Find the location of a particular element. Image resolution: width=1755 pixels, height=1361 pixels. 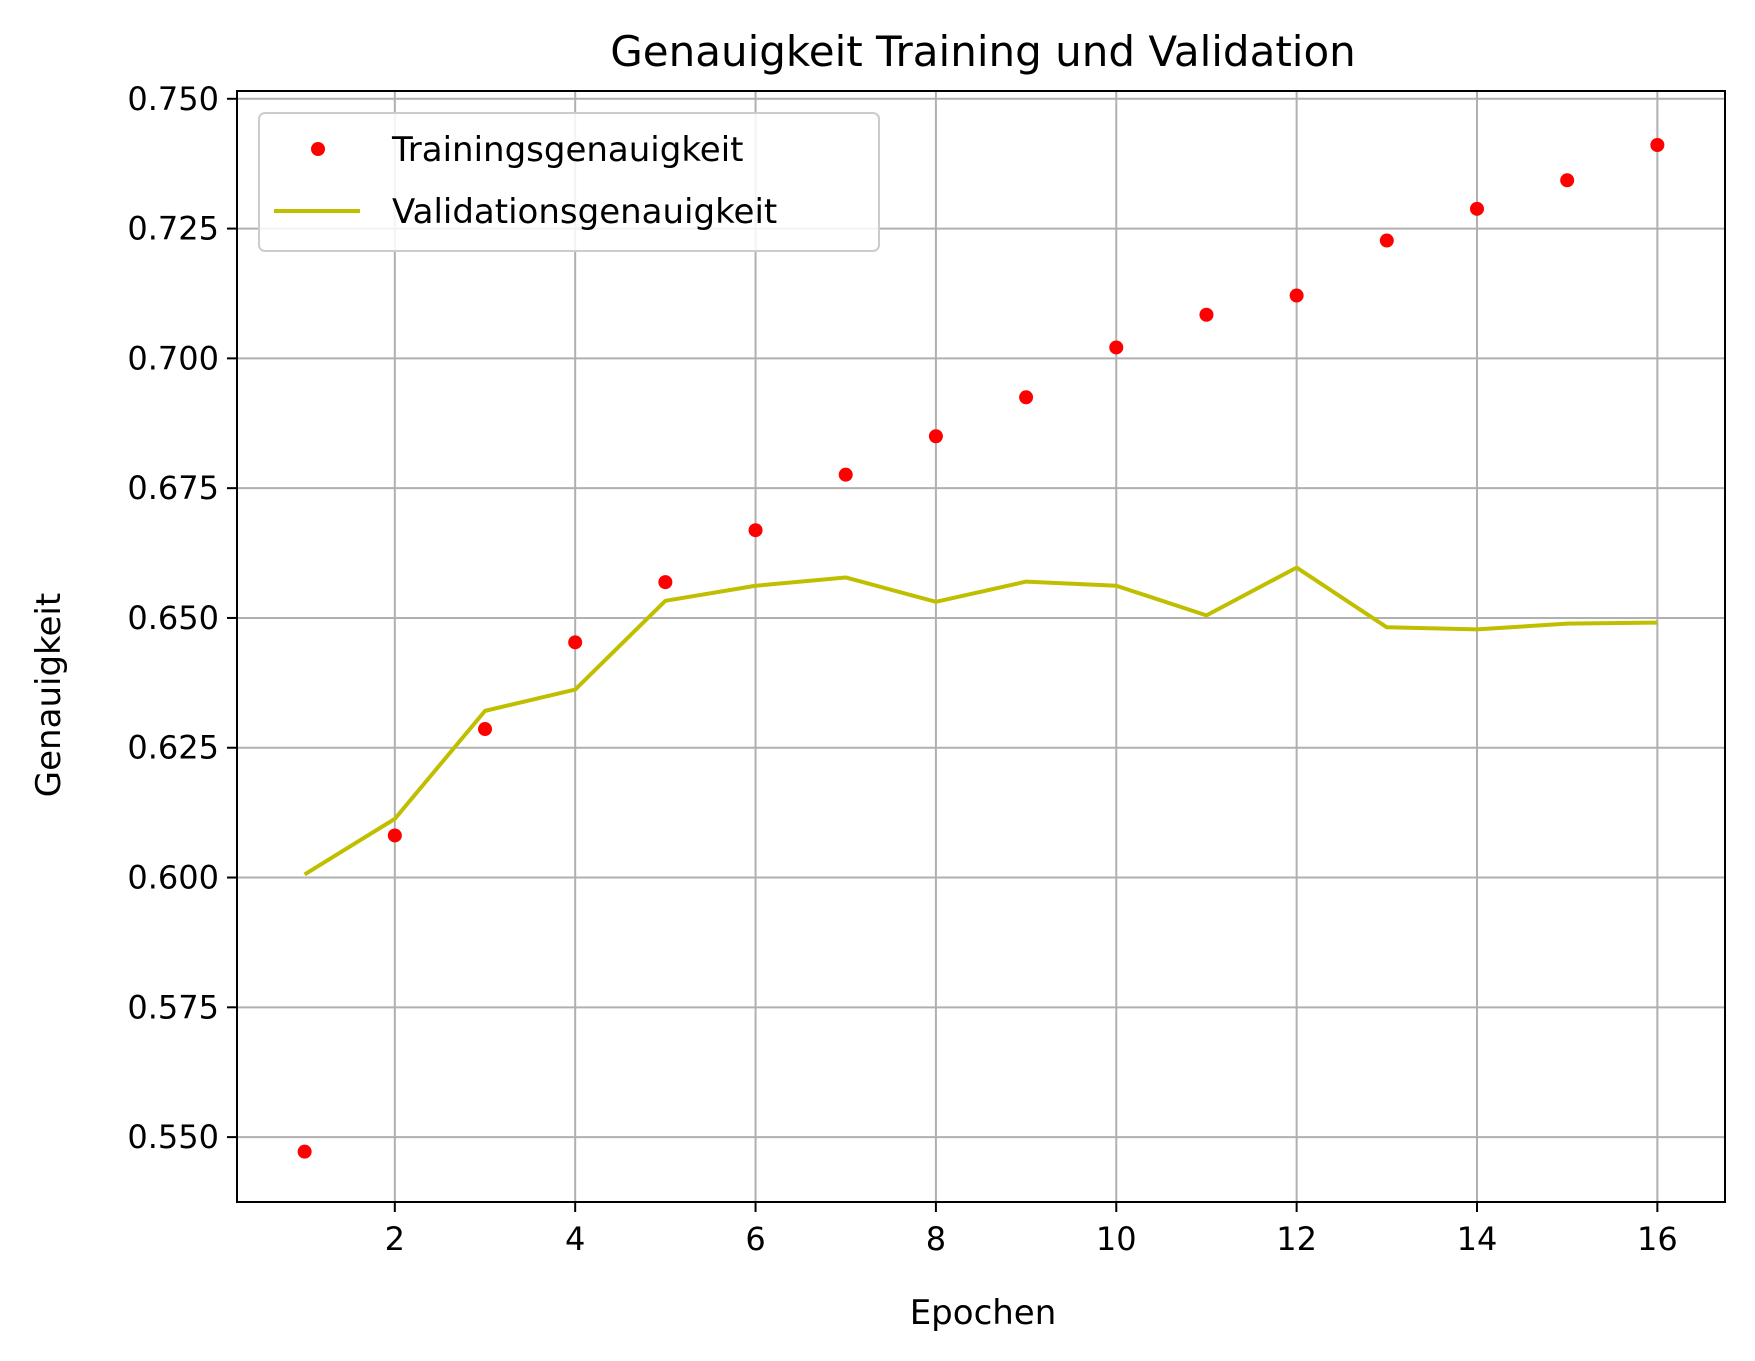

y-tick-label: 0.550 is located at coordinates (173, 1137).